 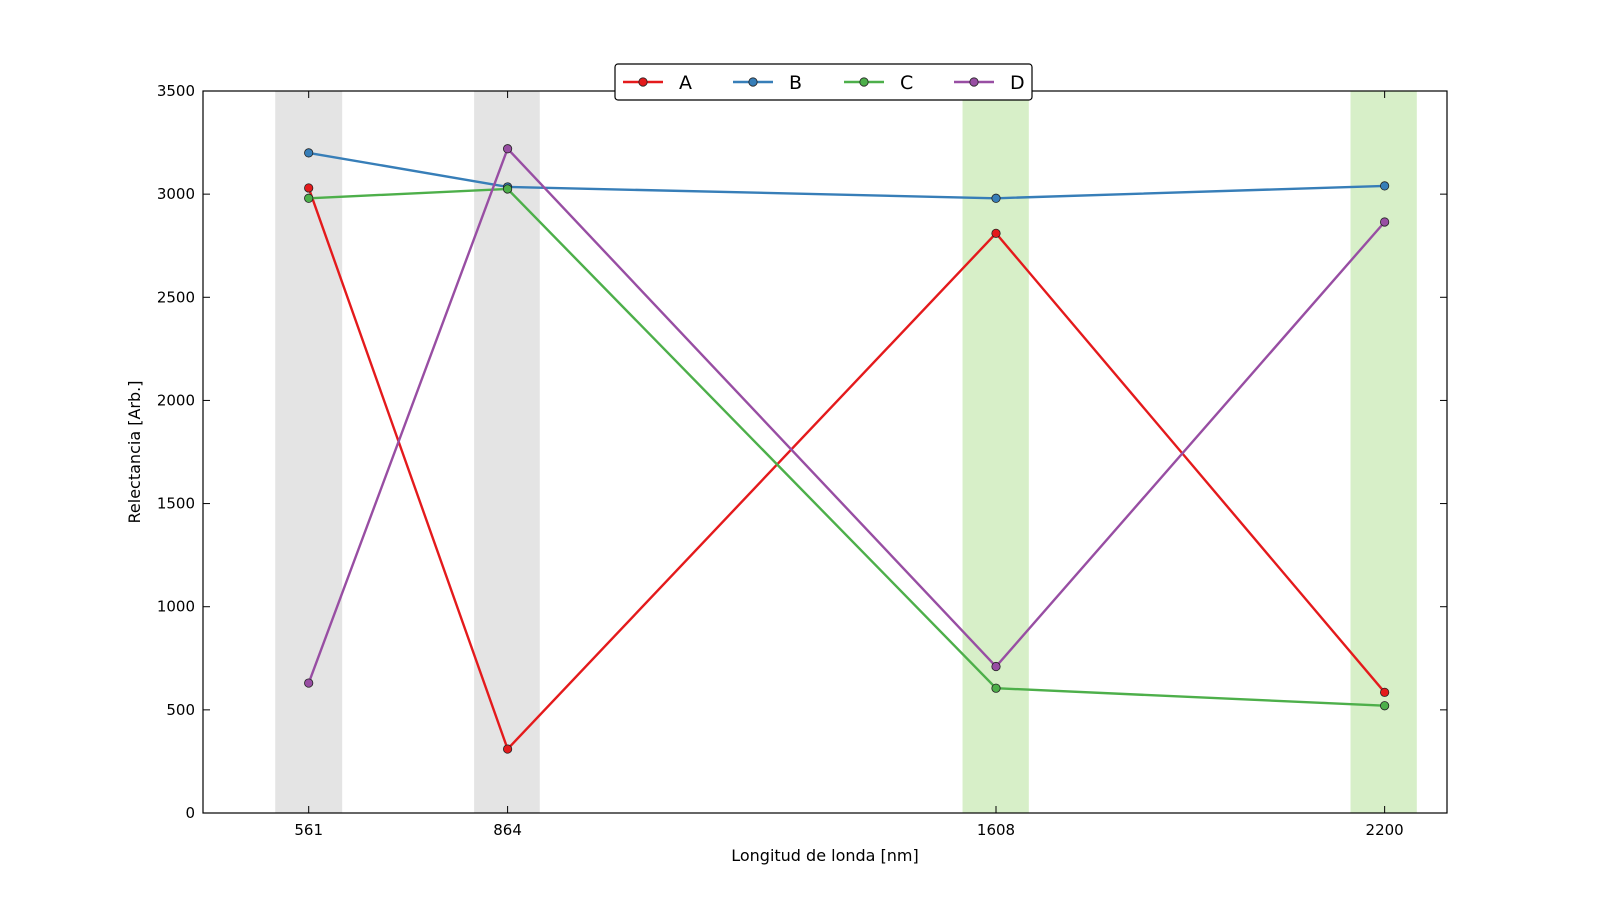 What do you see at coordinates (134, 452) in the screenshot?
I see `y-axis-label: Relectancia [Arb.]` at bounding box center [134, 452].